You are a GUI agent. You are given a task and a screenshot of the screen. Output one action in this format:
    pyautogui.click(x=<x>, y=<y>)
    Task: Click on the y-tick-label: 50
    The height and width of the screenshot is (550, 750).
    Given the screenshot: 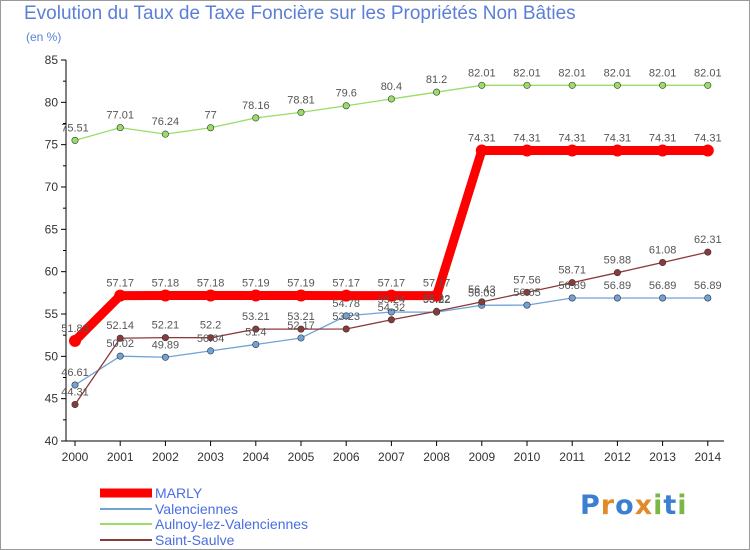 What is the action you would take?
    pyautogui.click(x=52, y=356)
    